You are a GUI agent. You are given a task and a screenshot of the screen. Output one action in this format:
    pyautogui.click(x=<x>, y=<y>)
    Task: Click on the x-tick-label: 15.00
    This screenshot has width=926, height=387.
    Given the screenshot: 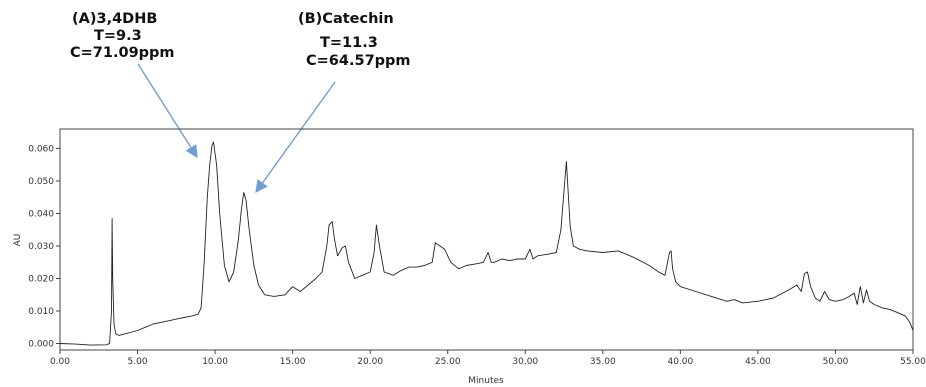 What is the action you would take?
    pyautogui.click(x=293, y=362)
    